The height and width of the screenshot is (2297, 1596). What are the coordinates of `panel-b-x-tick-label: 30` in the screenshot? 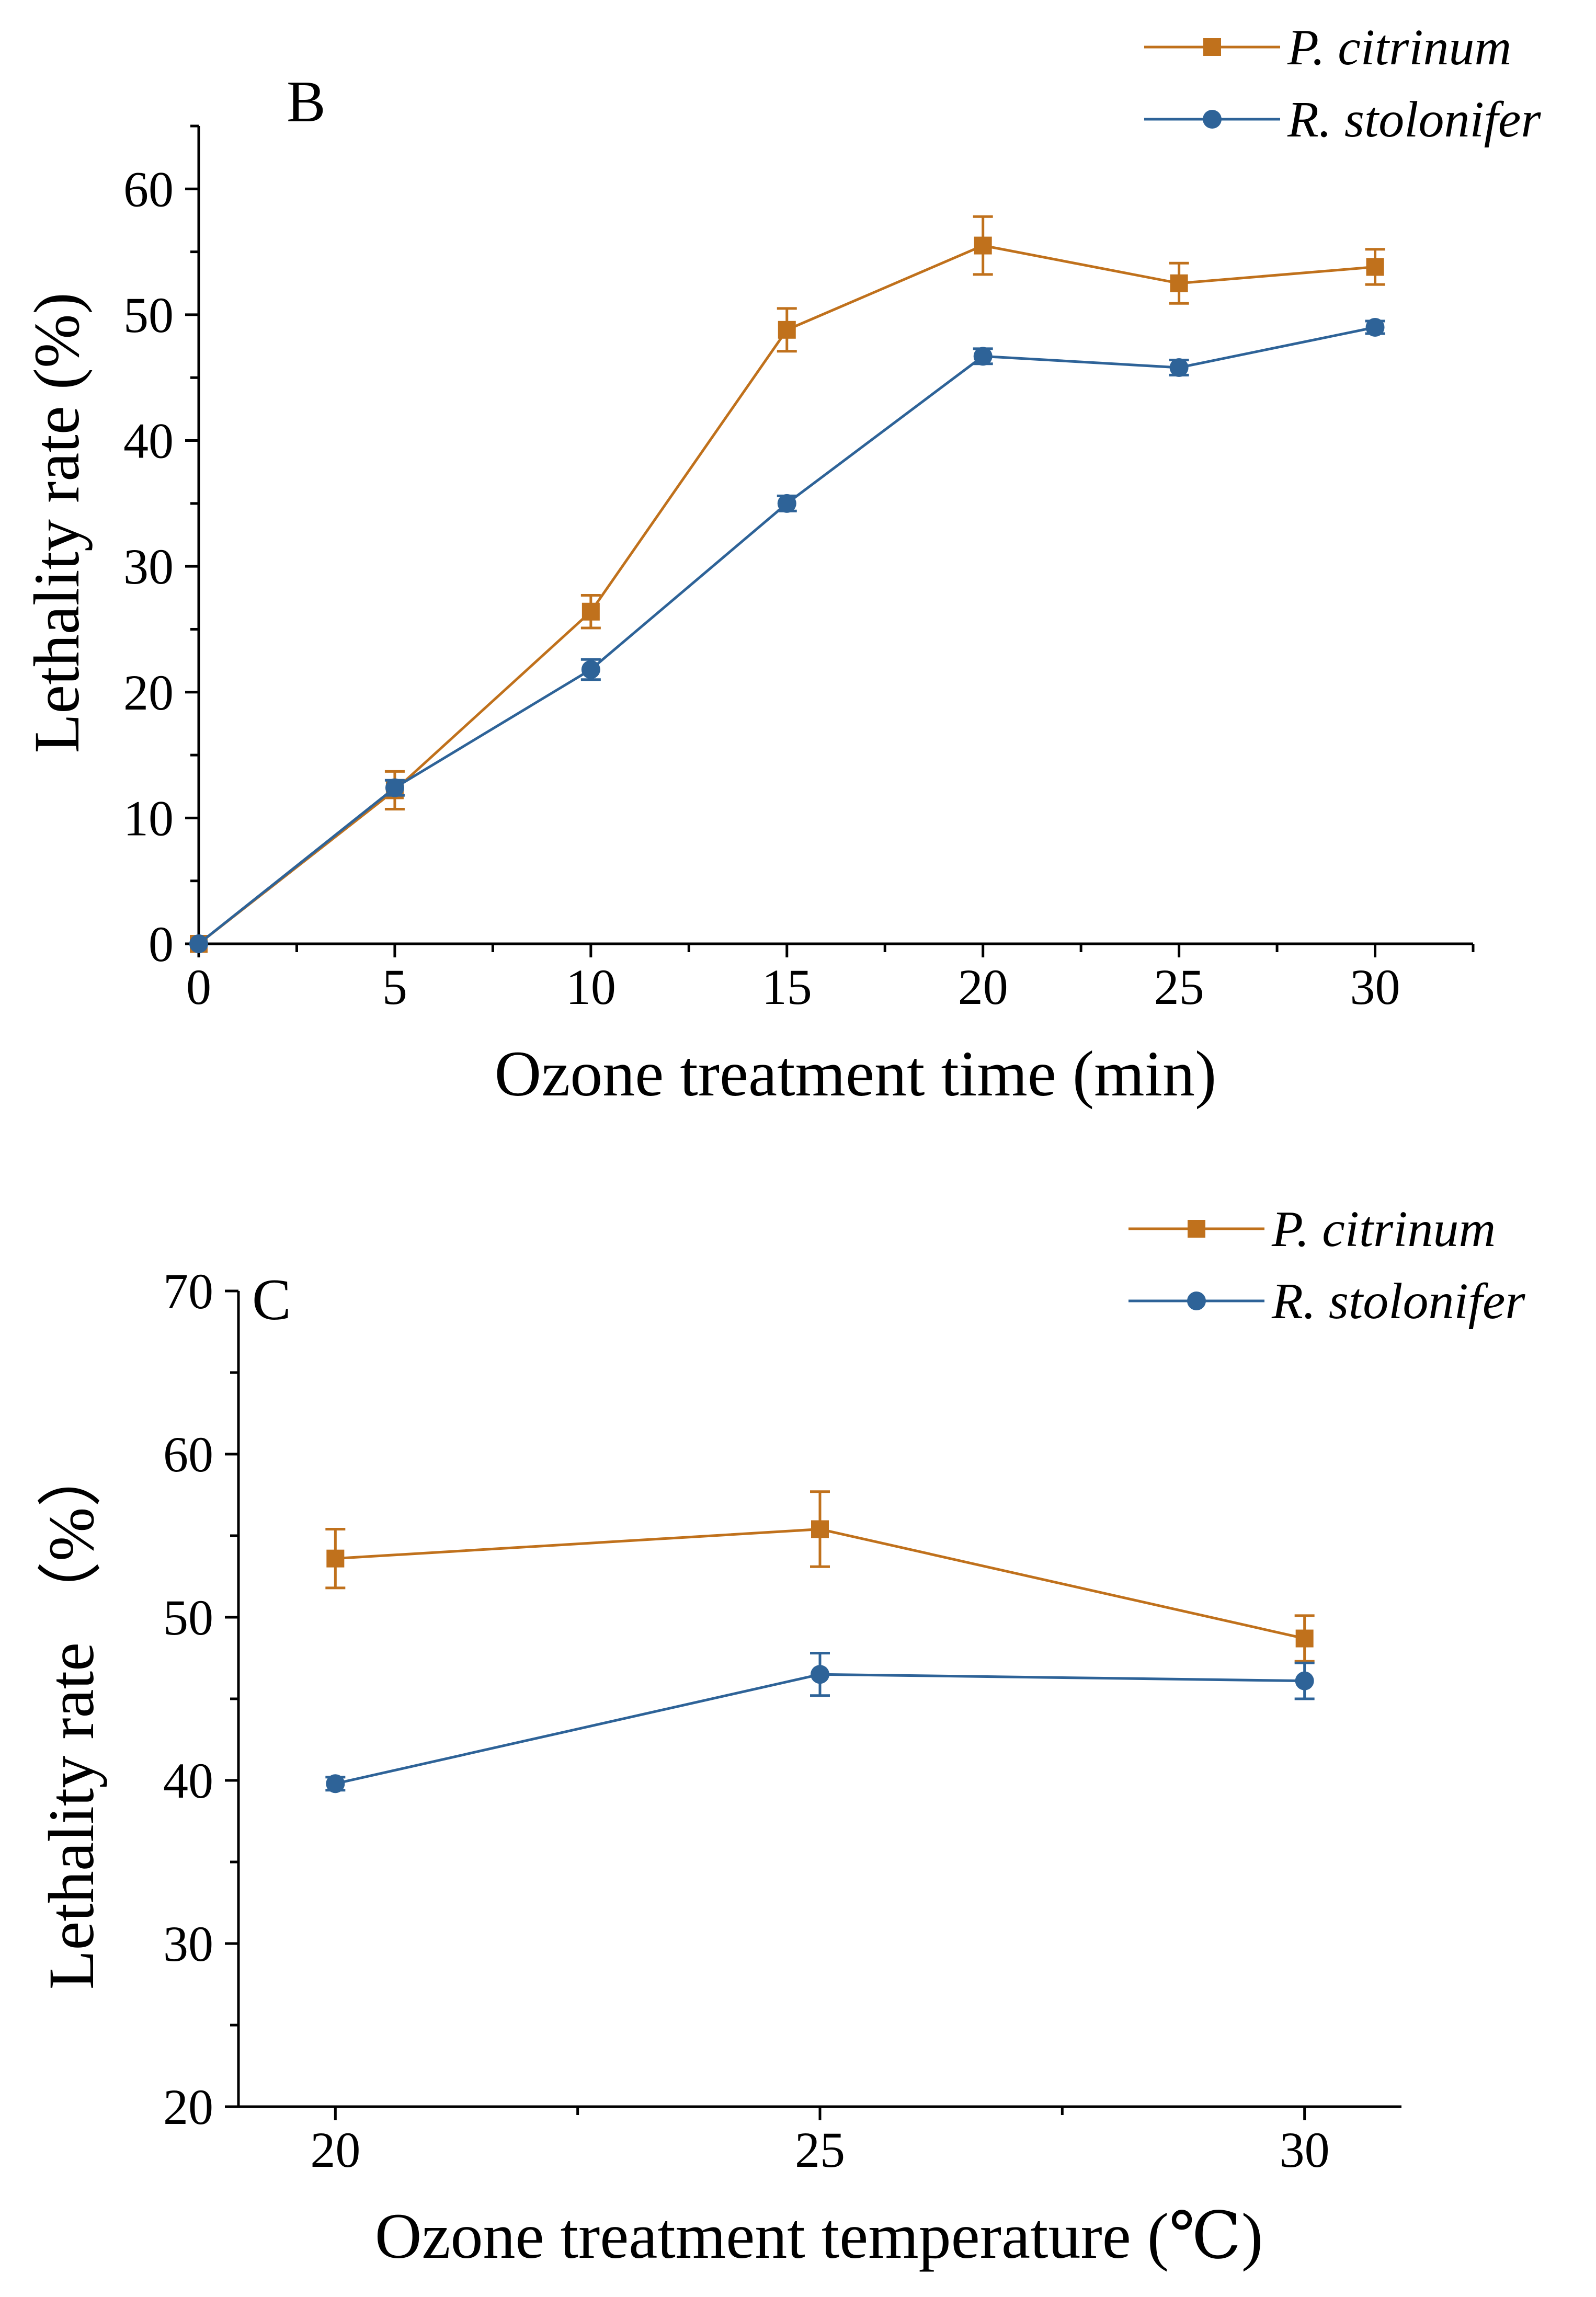 It's located at (1375, 987).